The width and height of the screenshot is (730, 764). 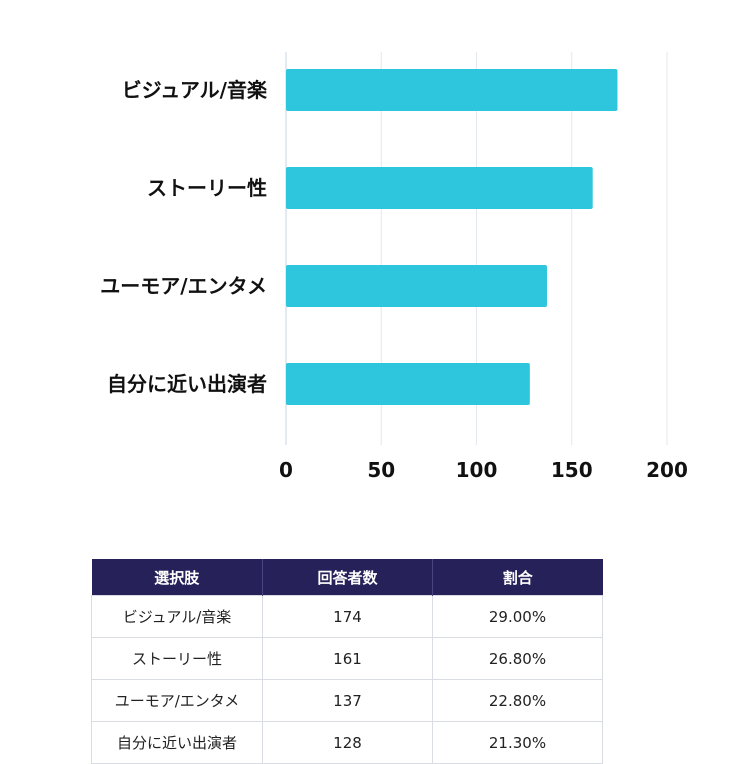 I want to click on x-tick-label: 150, so click(x=572, y=470).